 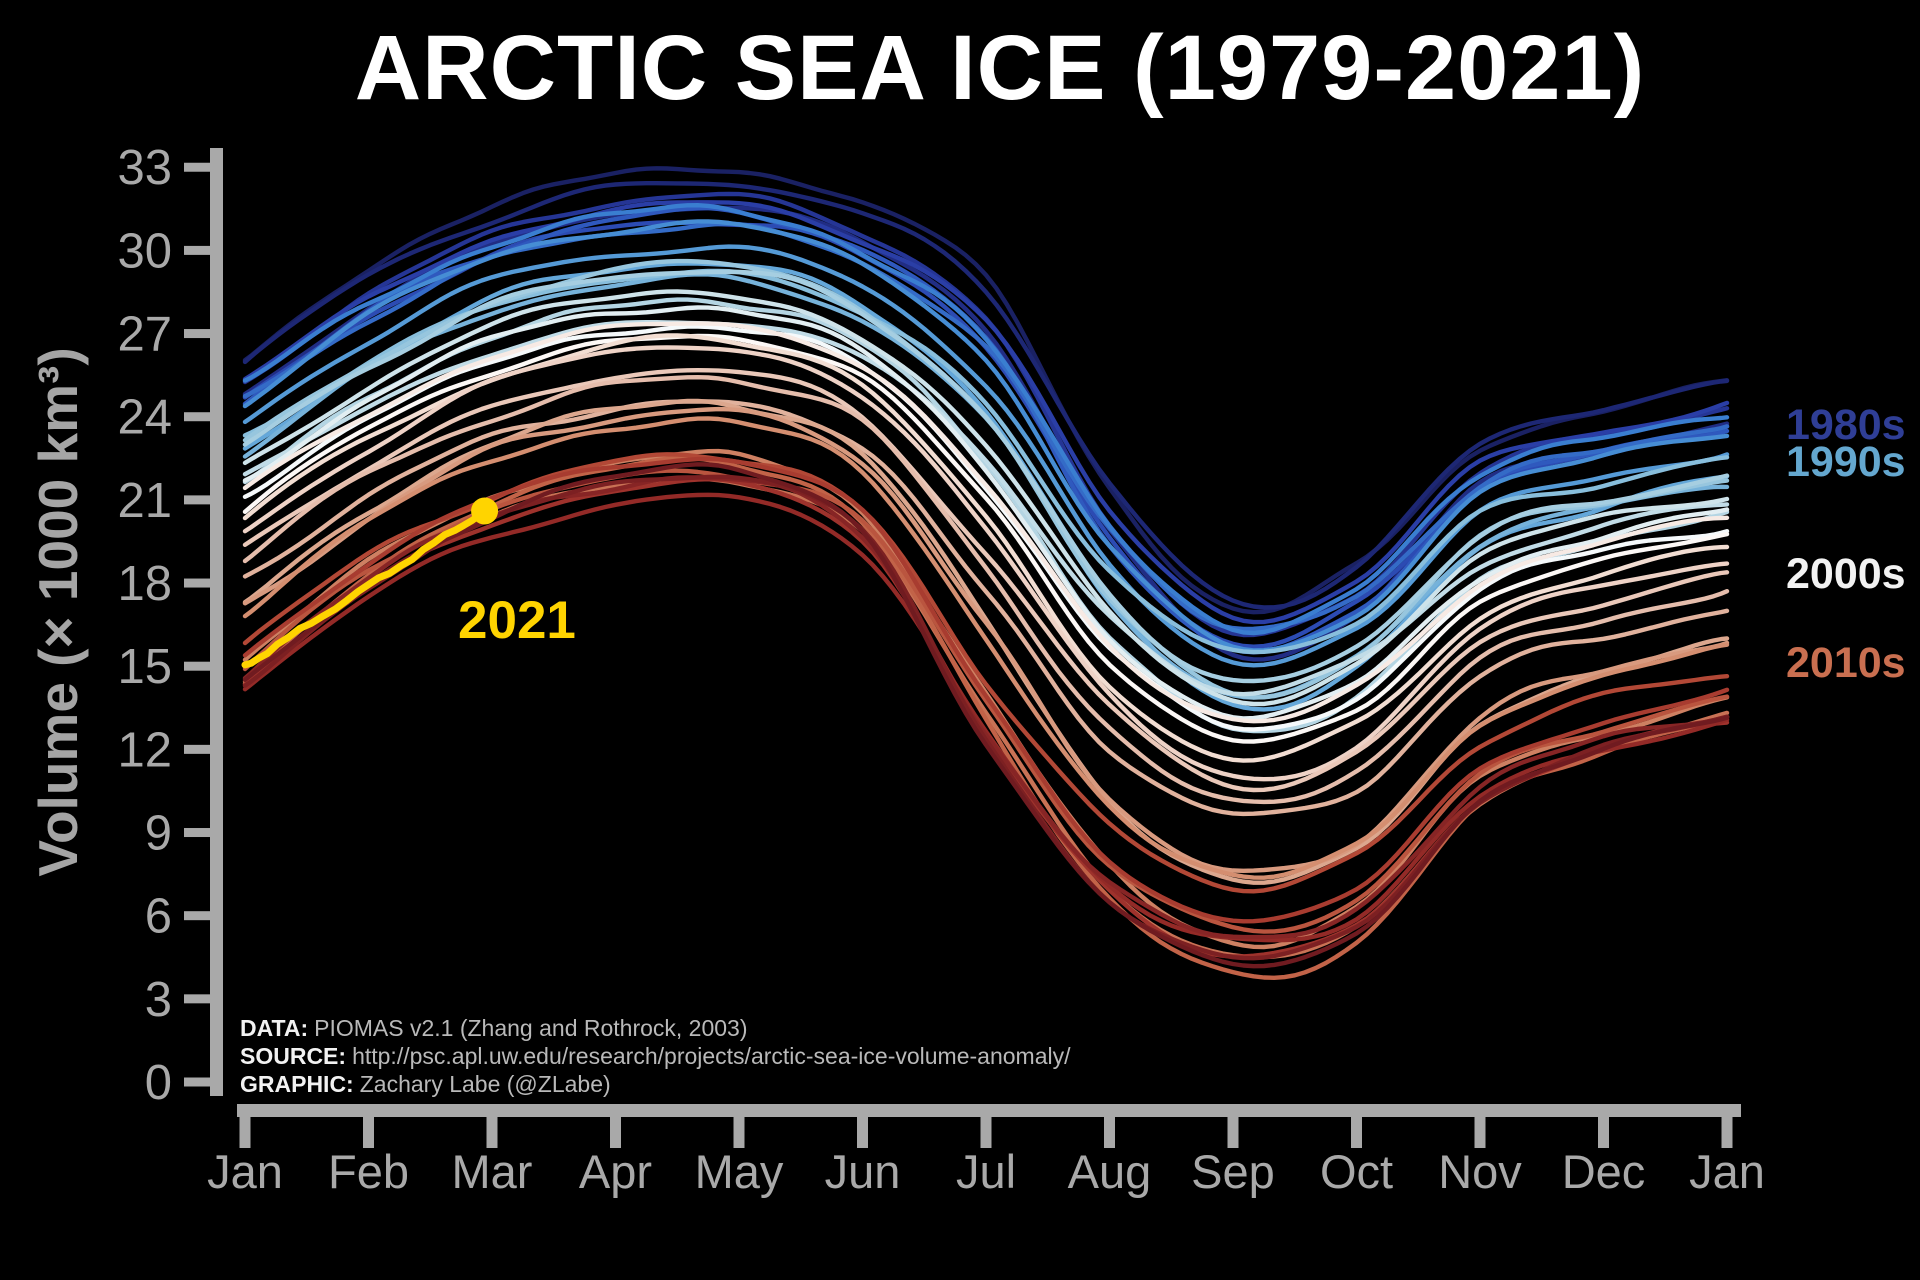 I want to click on y-tick-label-27: 27, so click(x=144, y=335).